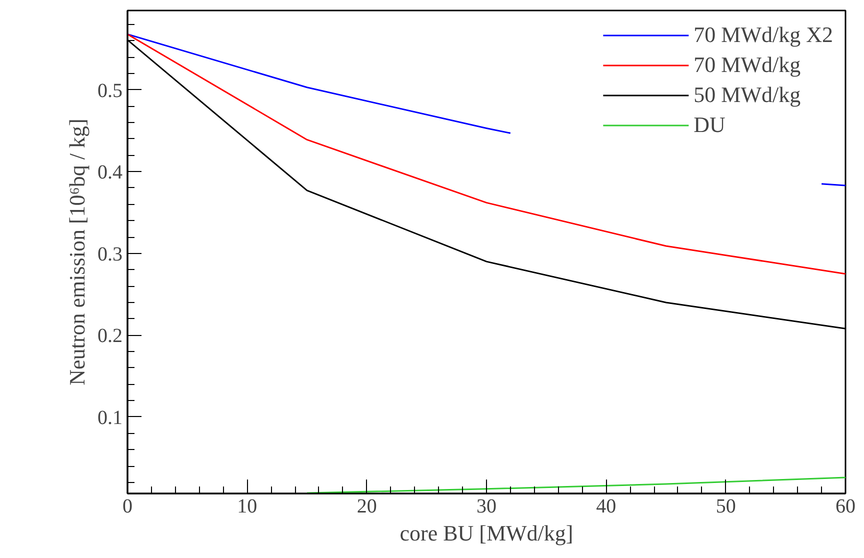  What do you see at coordinates (110, 417) in the screenshot?
I see `y-tick-label: 0.1` at bounding box center [110, 417].